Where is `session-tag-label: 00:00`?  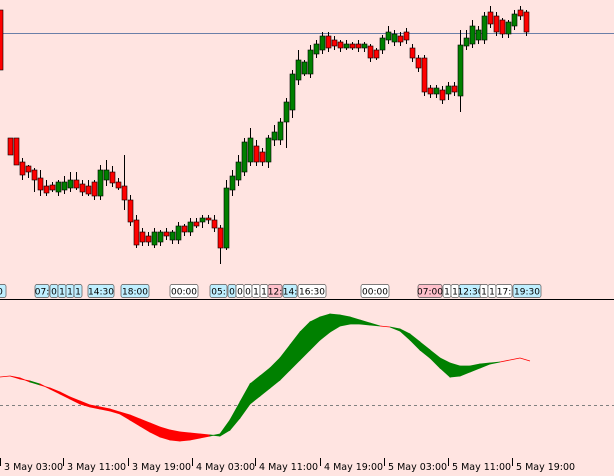
session-tag-label: 00:00 is located at coordinates (375, 293).